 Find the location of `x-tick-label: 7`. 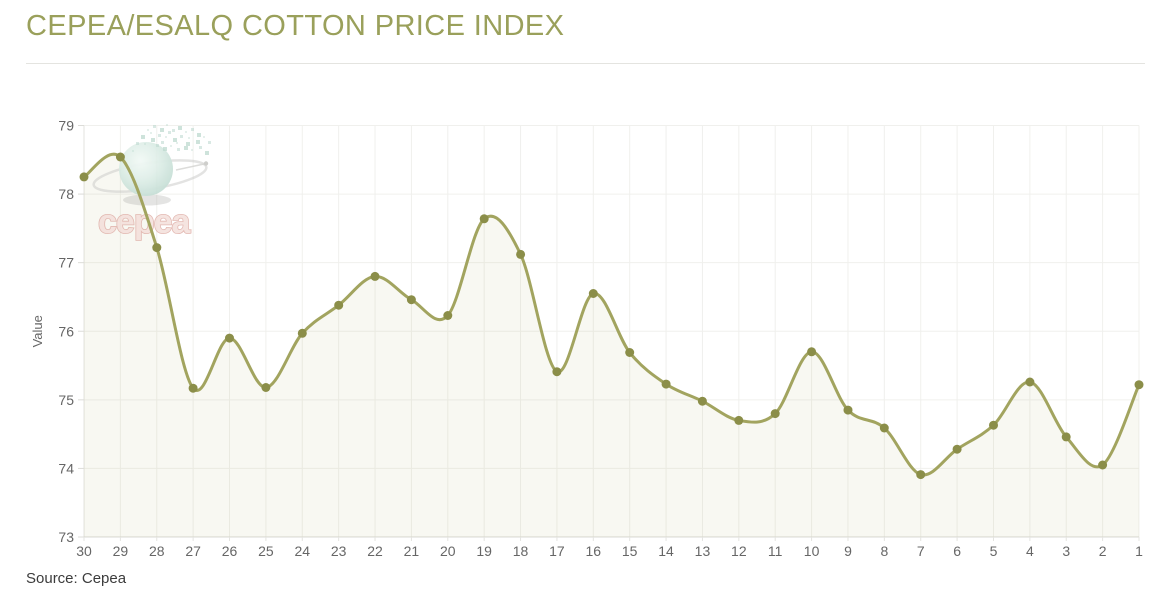

x-tick-label: 7 is located at coordinates (921, 551).